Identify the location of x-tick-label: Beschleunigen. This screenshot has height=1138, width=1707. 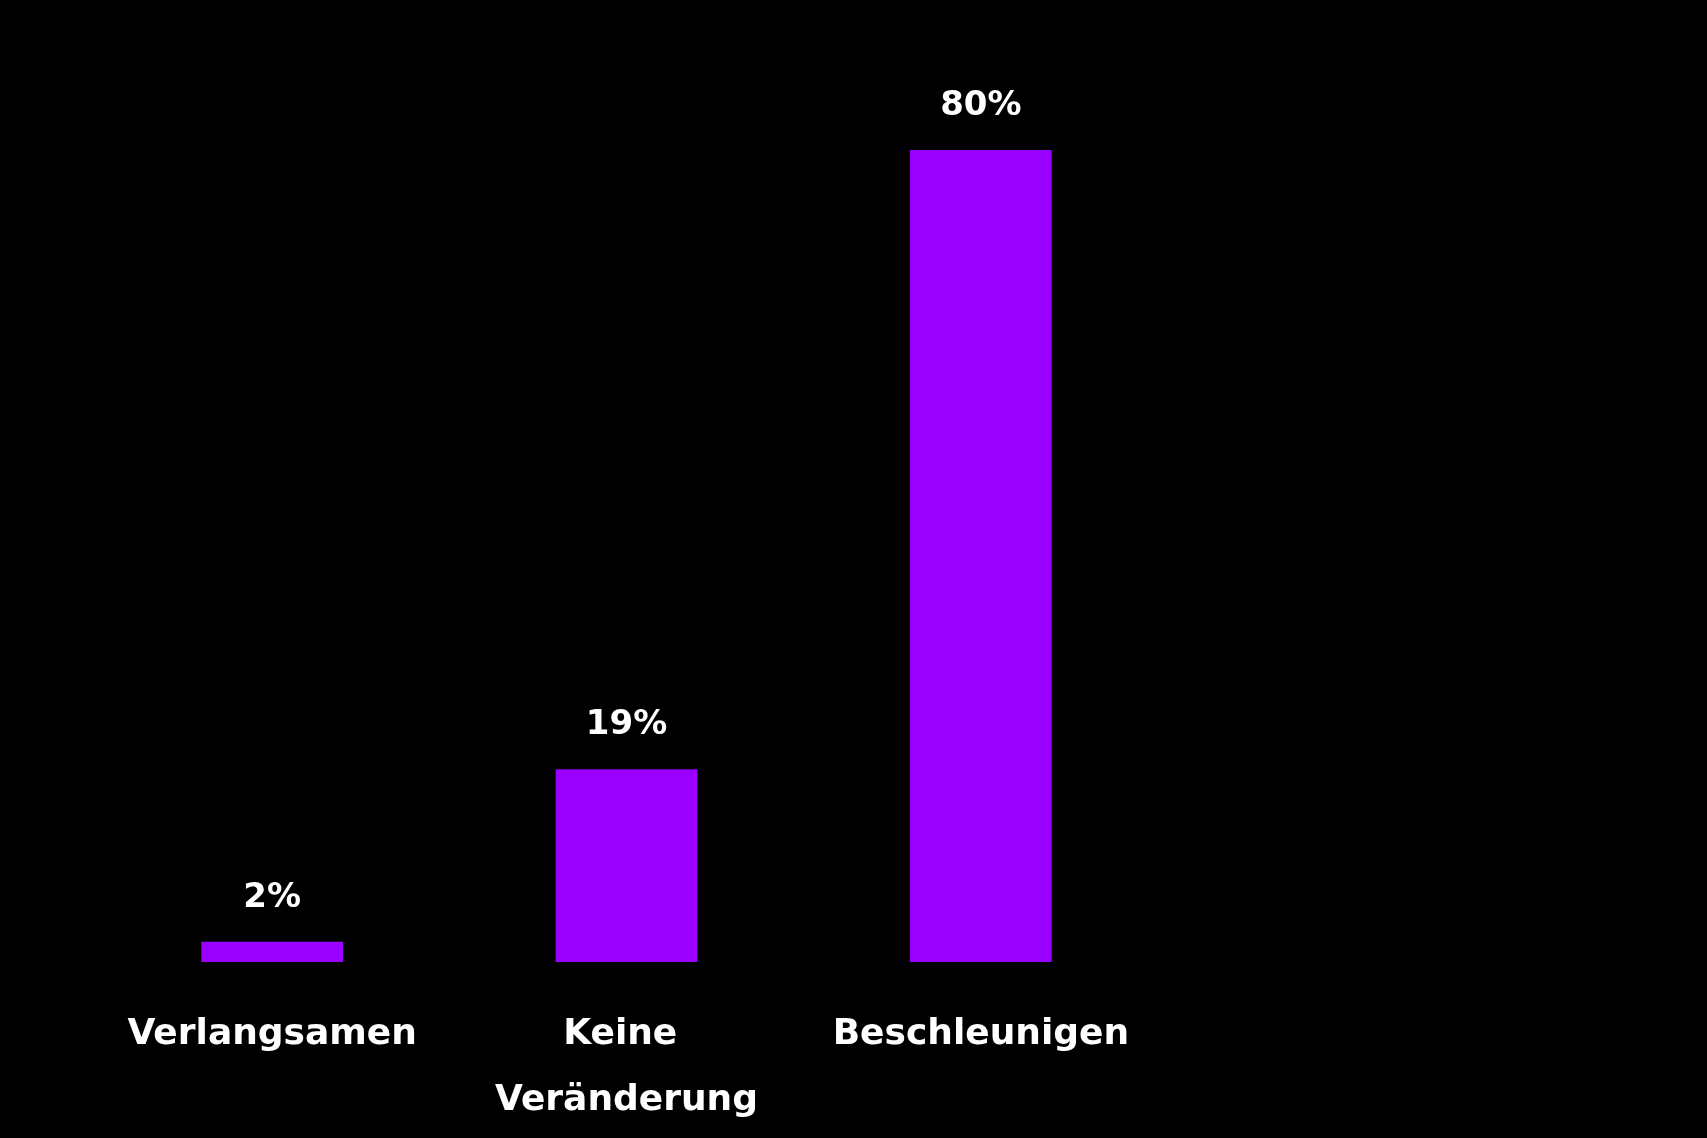
(981, 1031).